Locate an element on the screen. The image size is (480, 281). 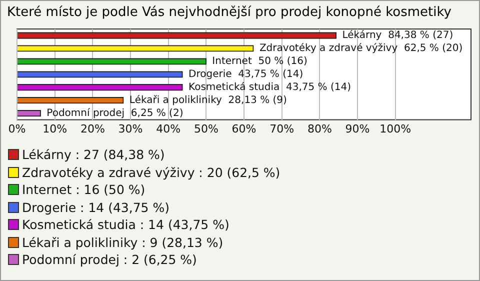
category-label: Internet 50 % (16) is located at coordinates (260, 62).